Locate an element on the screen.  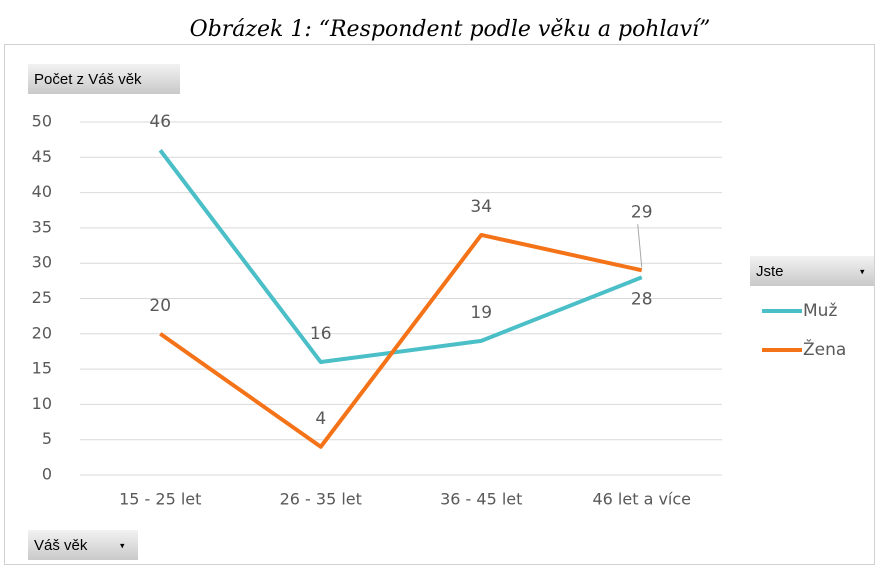
y-tick-label: 5 is located at coordinates (47, 438).